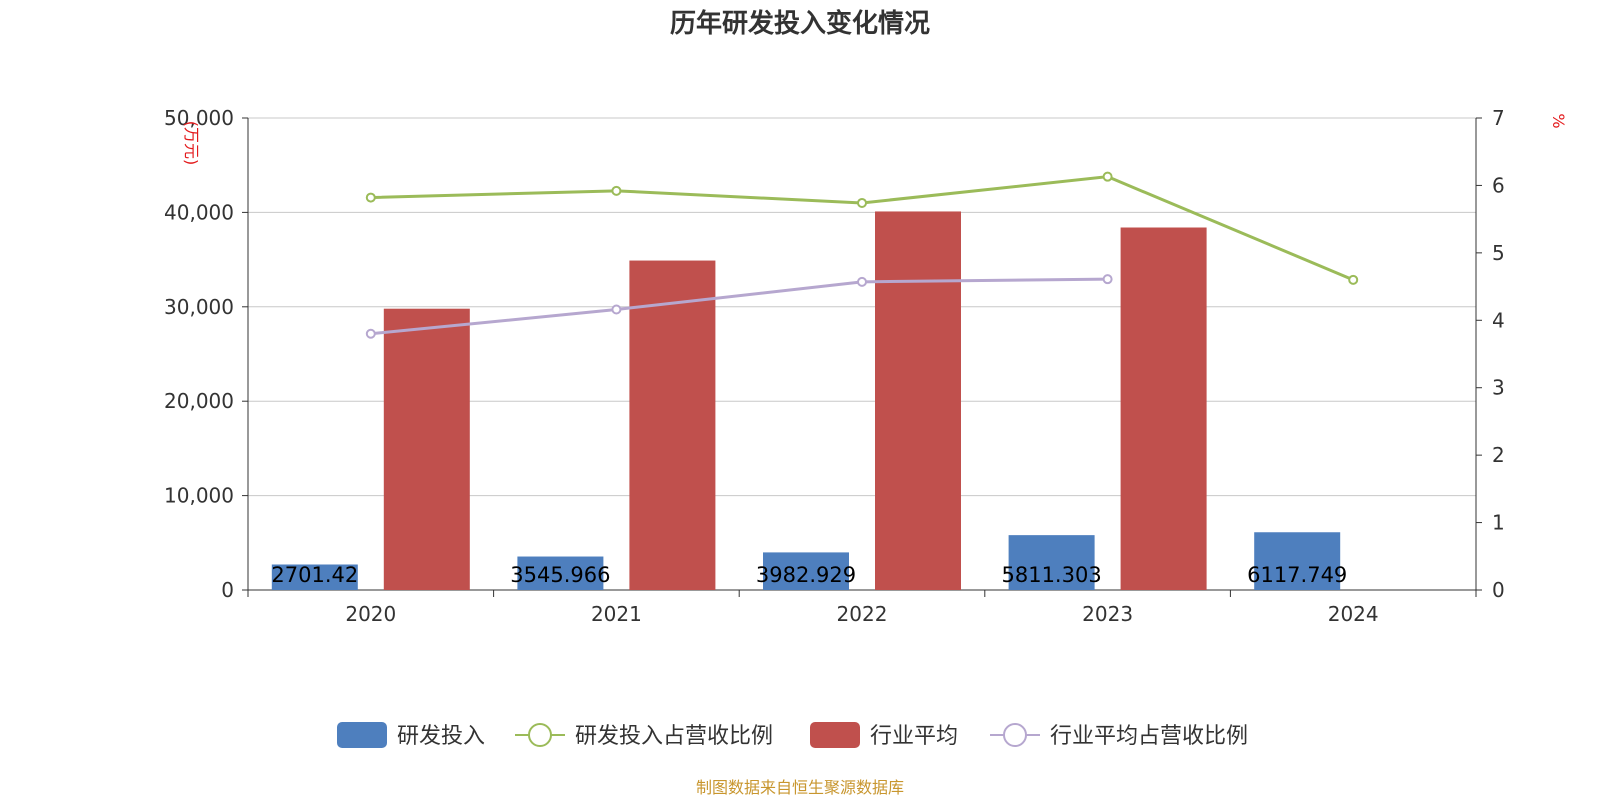 This screenshot has height=800, width=1600. What do you see at coordinates (199, 212) in the screenshot?
I see `y-left-tick-label: 40,000` at bounding box center [199, 212].